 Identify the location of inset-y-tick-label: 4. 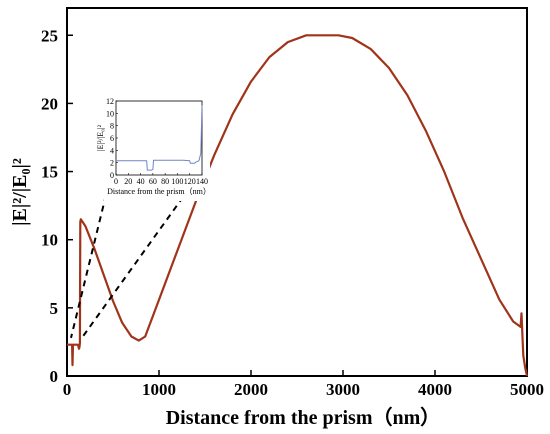
(112, 150).